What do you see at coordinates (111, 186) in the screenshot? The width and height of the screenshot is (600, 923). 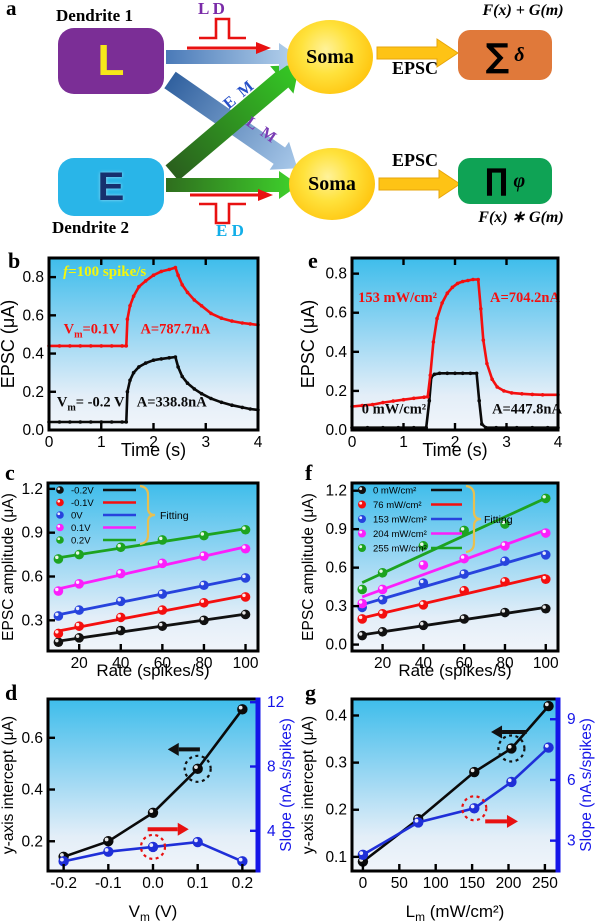 I see `e-letter: E` at bounding box center [111, 186].